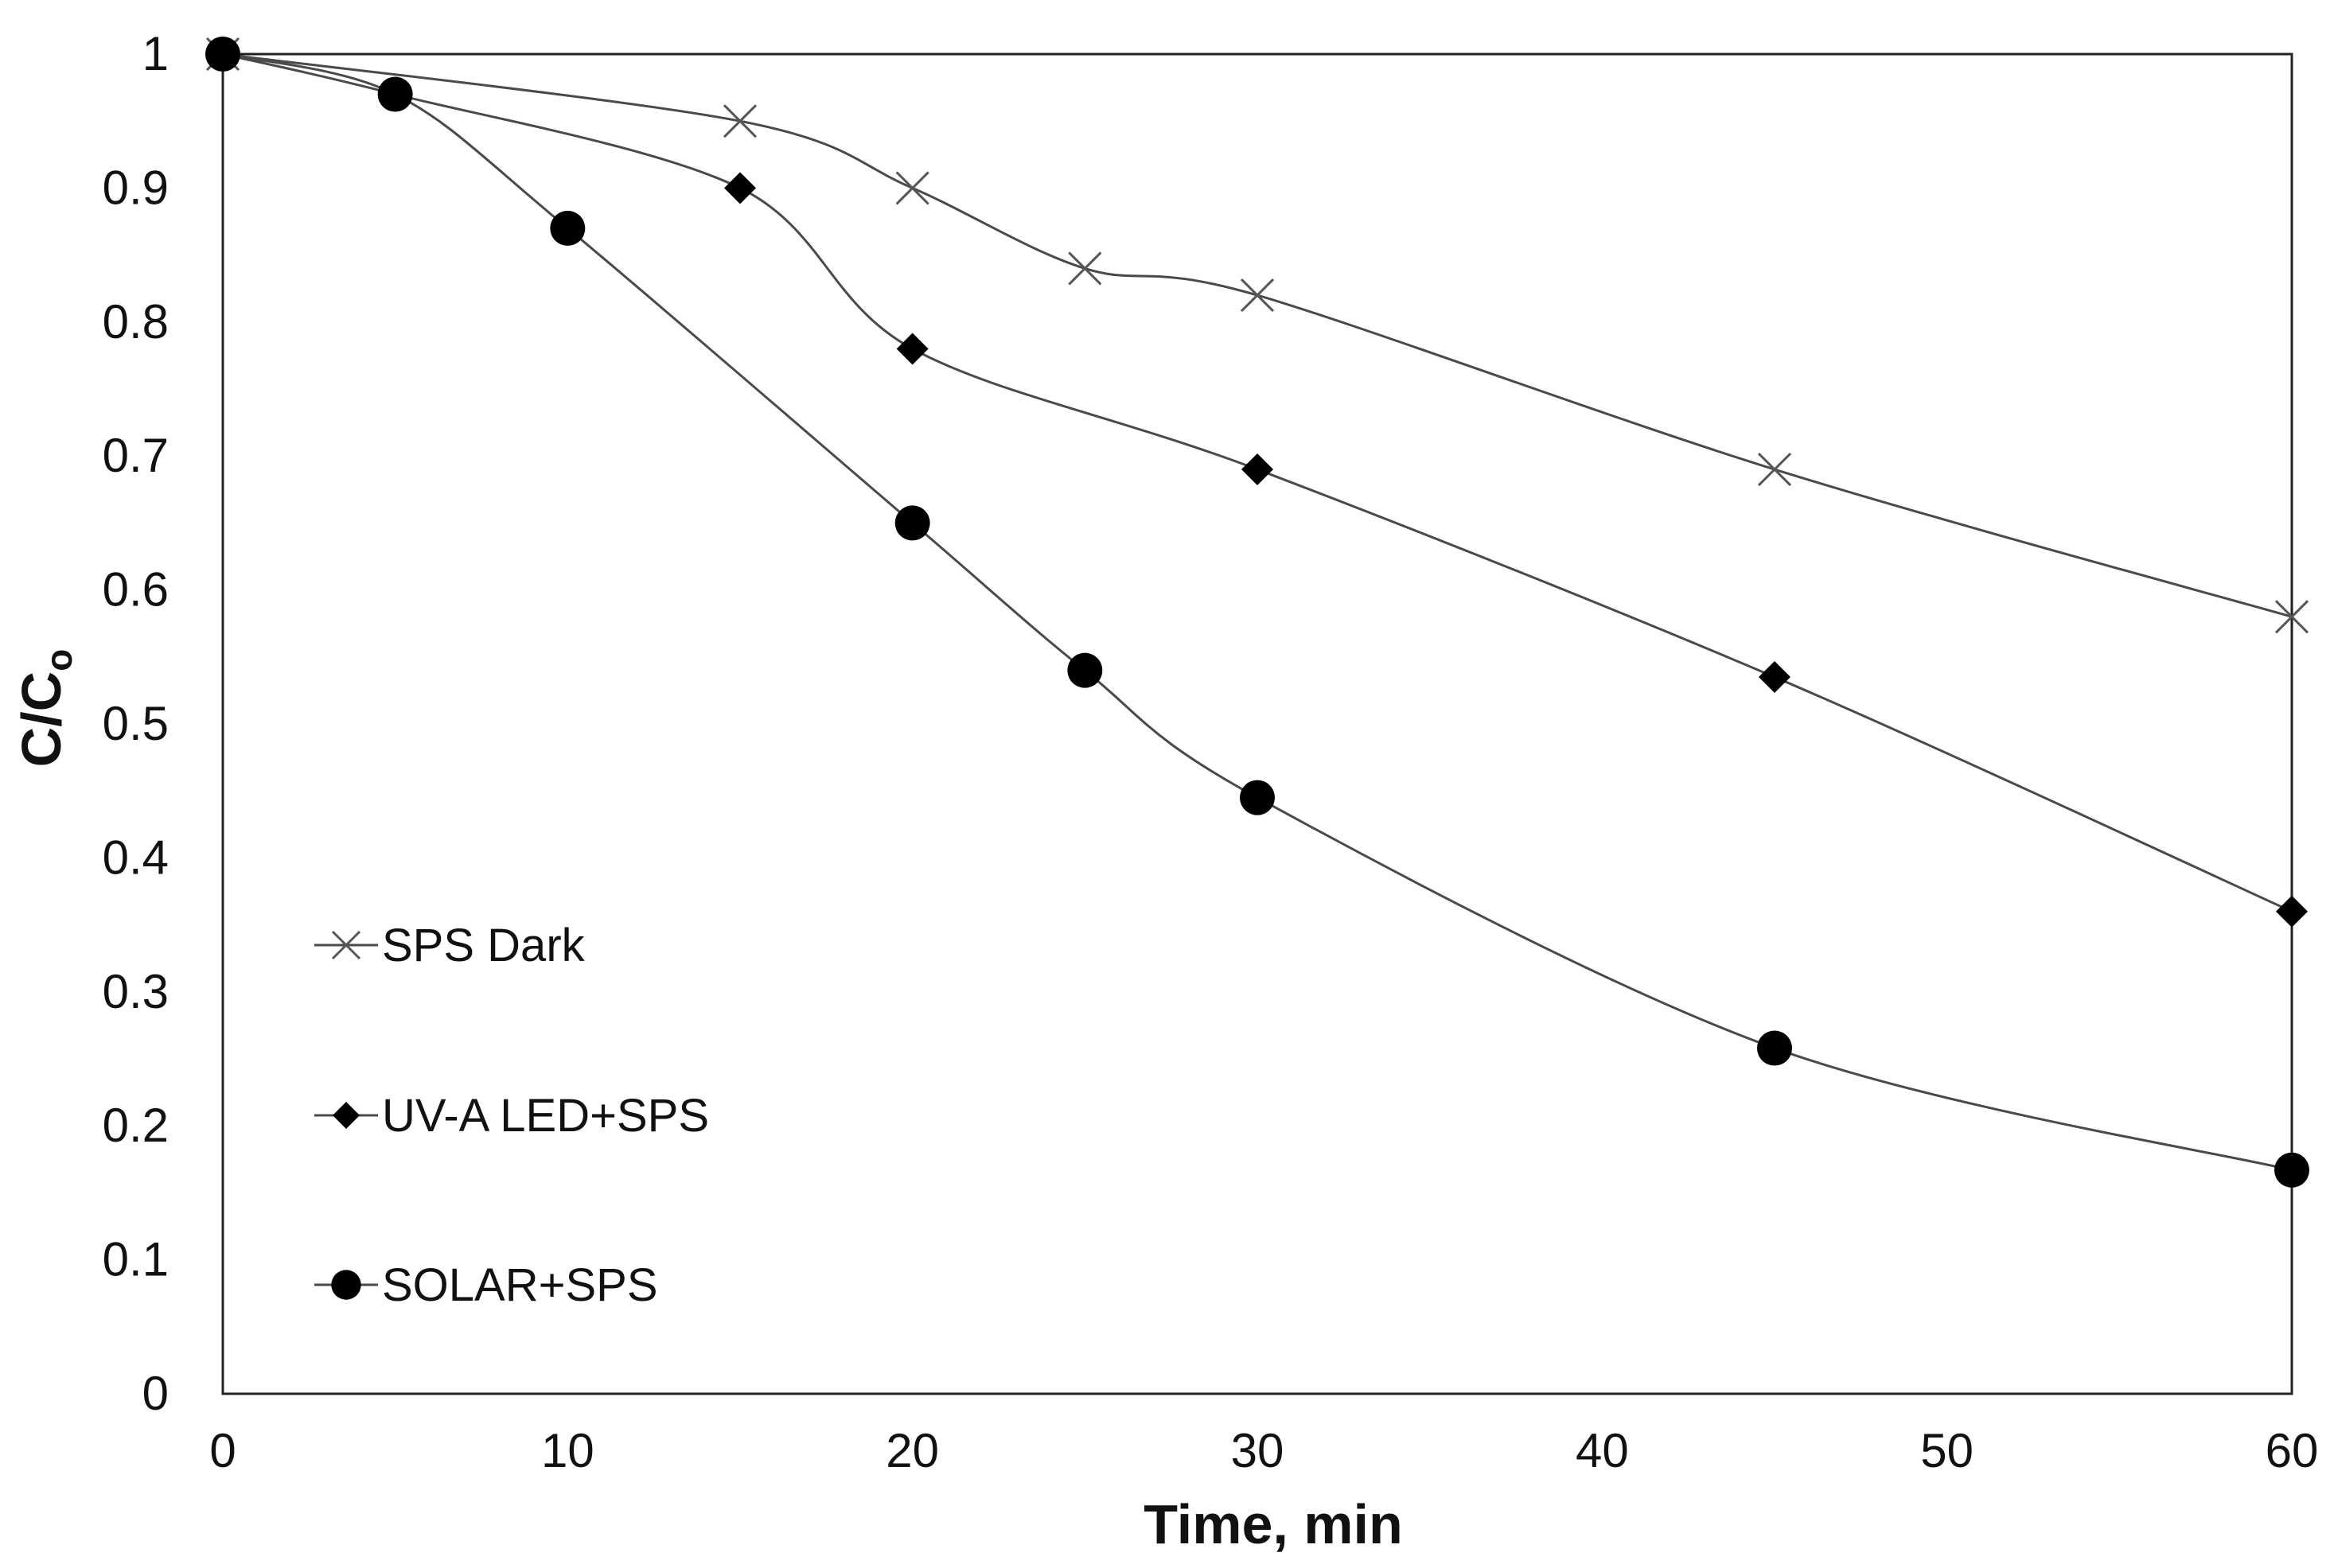 The height and width of the screenshot is (1568, 2334). I want to click on legend-marker-1-stroke, so click(346, 945).